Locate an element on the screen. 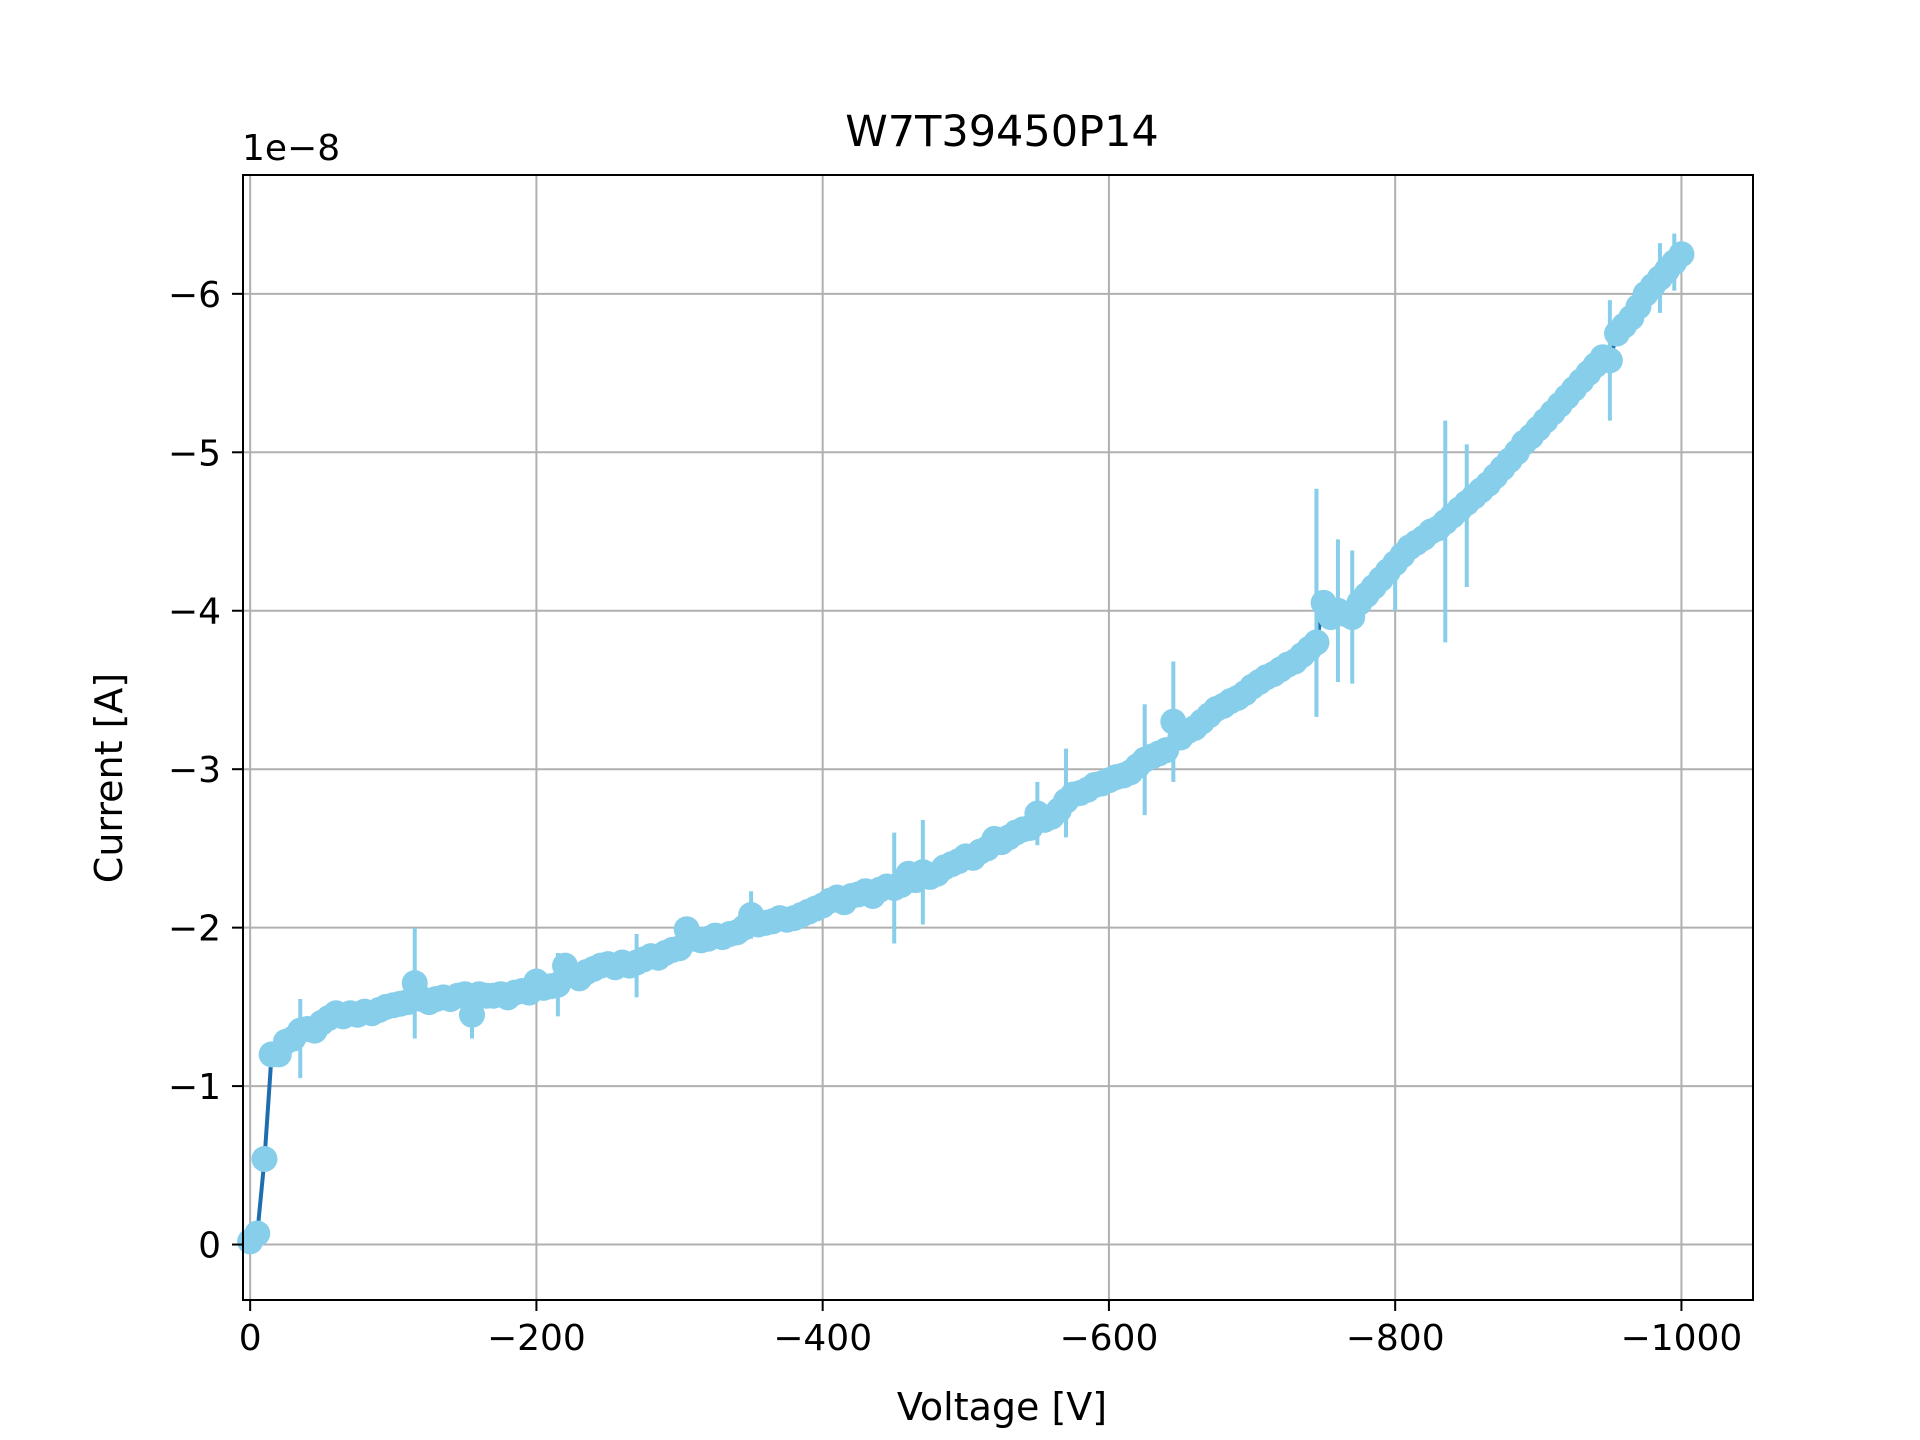 Image resolution: width=1920 pixels, height=1440 pixels. x-tick-label: −1000 is located at coordinates (1682, 1338).